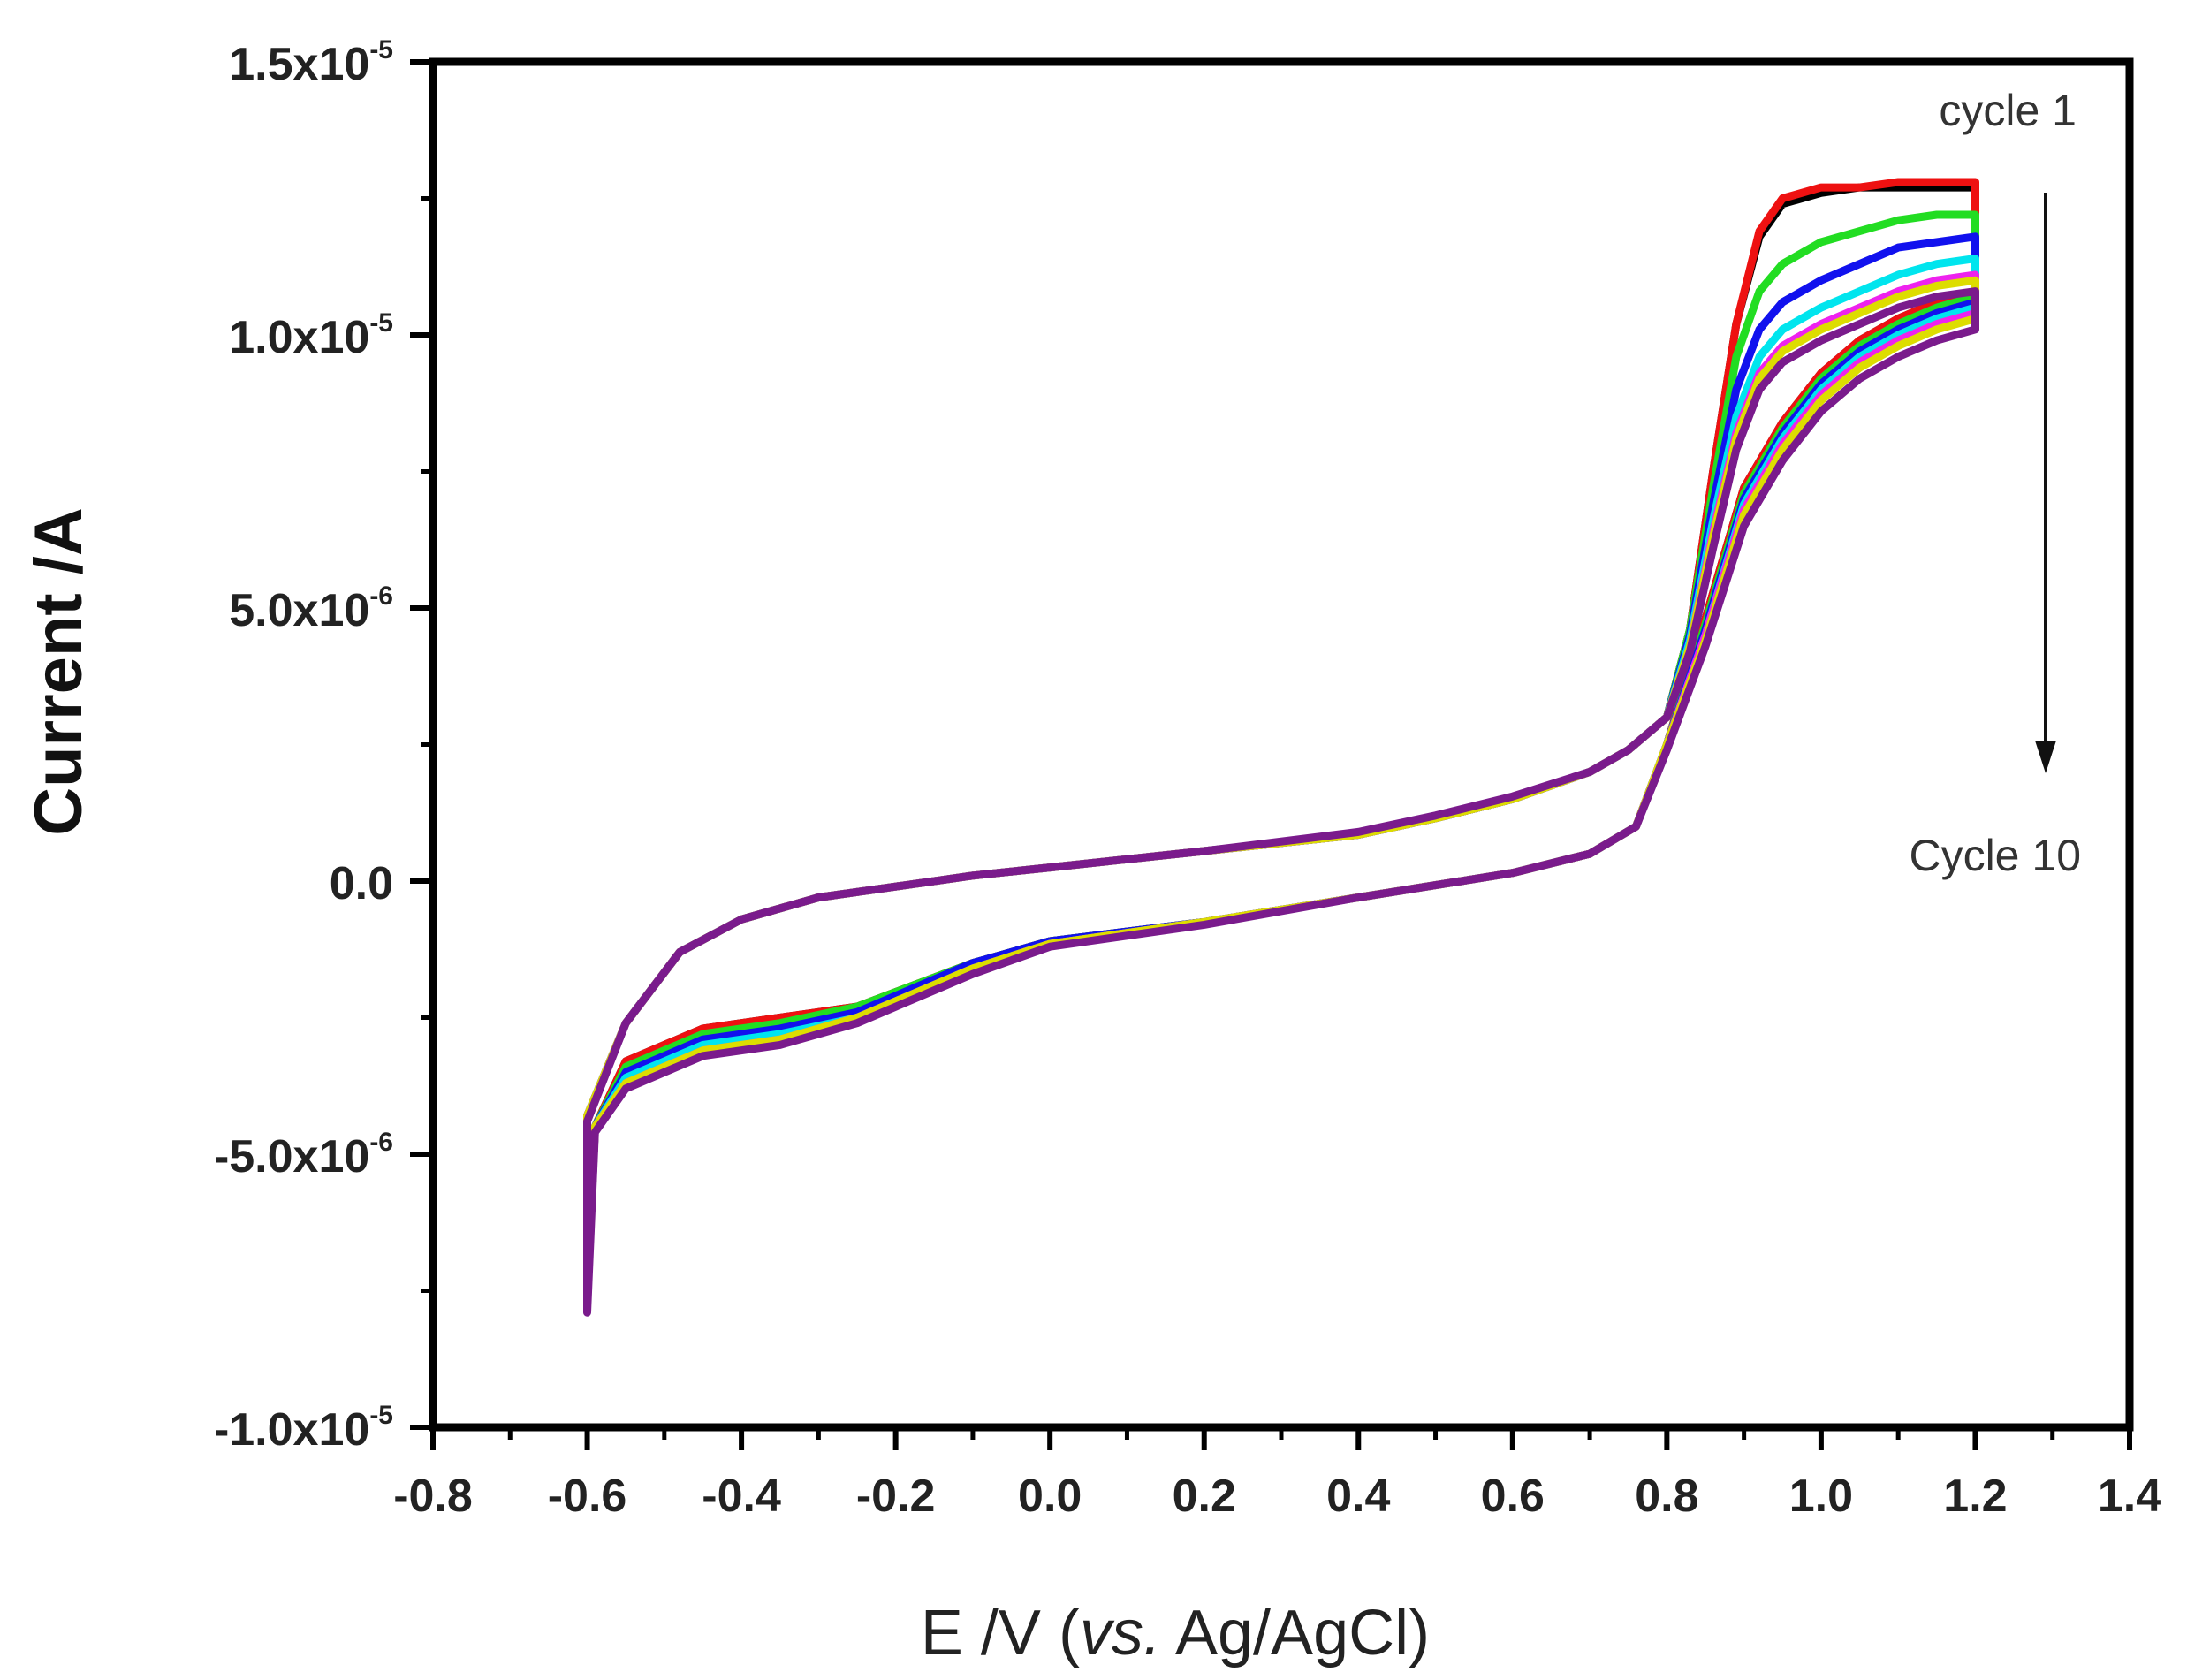  What do you see at coordinates (2130, 1496) in the screenshot?
I see `x-tick-label: 1.4` at bounding box center [2130, 1496].